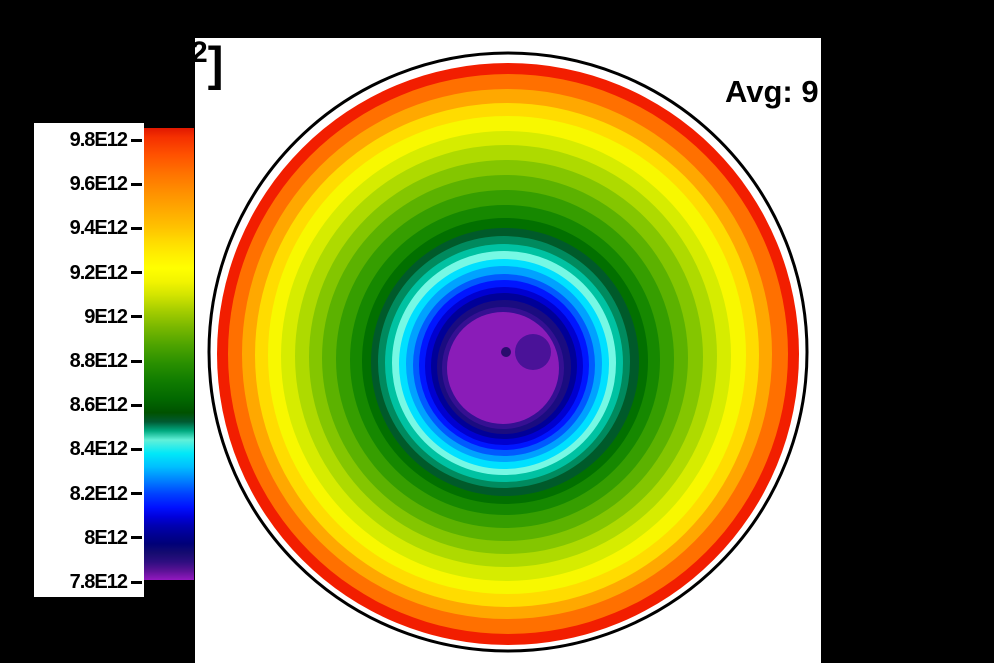 This screenshot has height=663, width=994. Describe the element at coordinates (98, 140) in the screenshot. I see `colorbar-tick-label: 9.8E12` at that location.